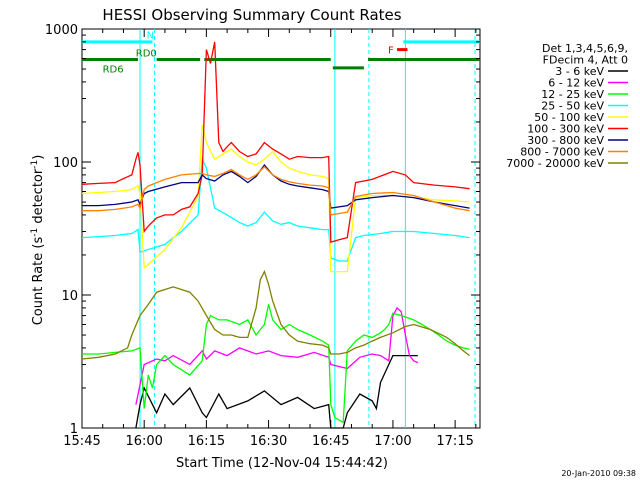  I want to click on series-line-300-800-kev, so click(276, 186).